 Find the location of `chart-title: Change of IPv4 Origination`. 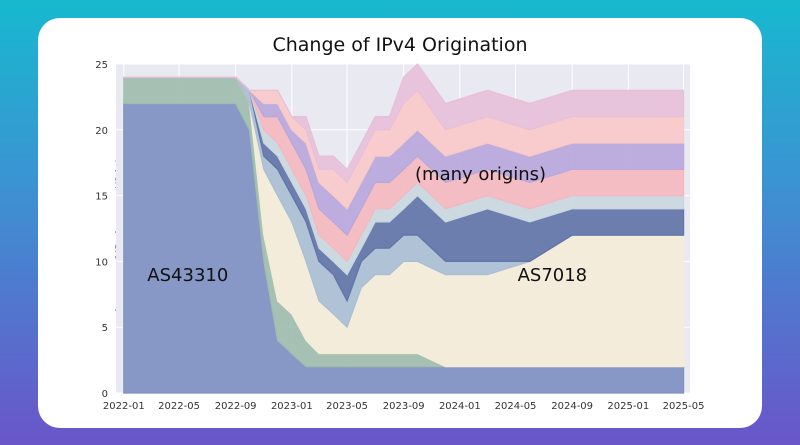

chart-title: Change of IPv4 Origination is located at coordinates (400, 45).